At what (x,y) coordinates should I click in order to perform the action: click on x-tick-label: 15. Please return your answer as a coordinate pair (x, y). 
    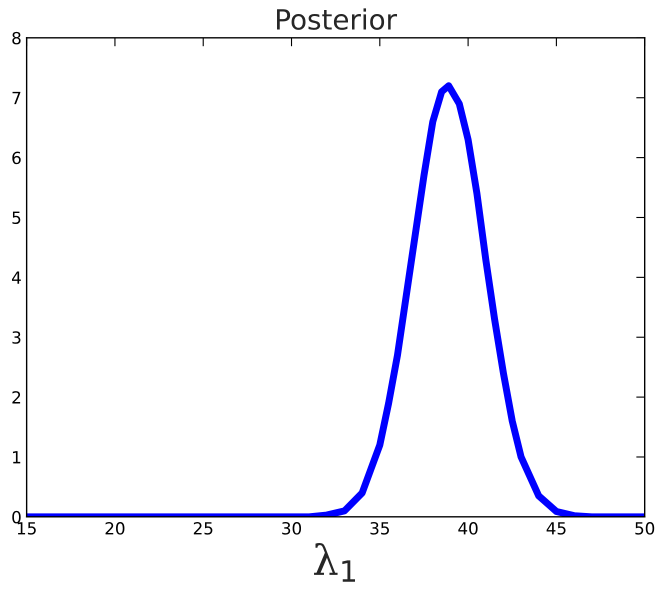
    Looking at the image, I should click on (27, 528).